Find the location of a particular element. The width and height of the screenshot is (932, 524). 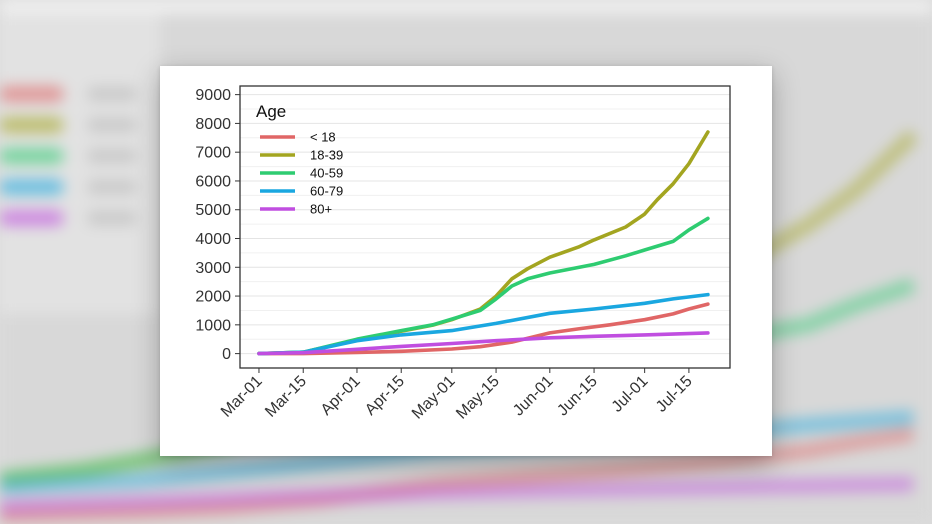

y-tick-label: 2000 is located at coordinates (213, 297).